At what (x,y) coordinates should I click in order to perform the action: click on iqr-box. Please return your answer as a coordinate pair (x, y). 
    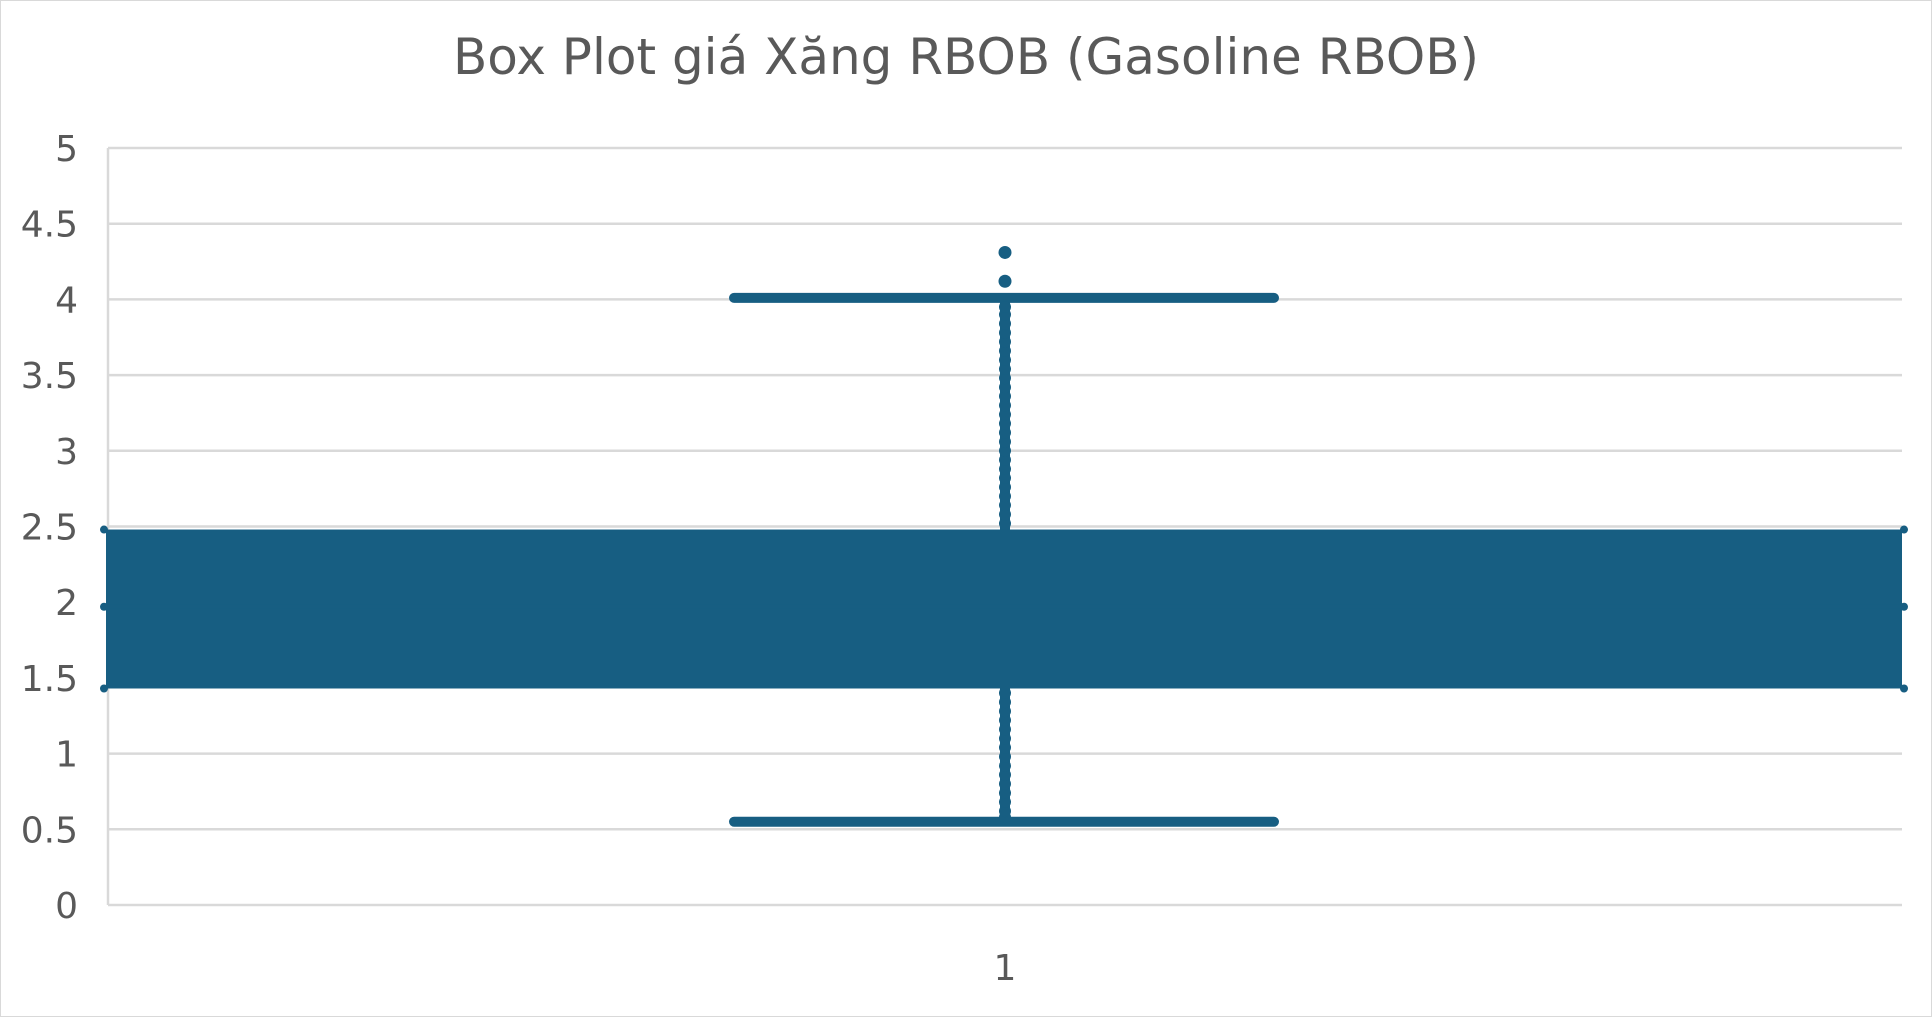
    Looking at the image, I should click on (1004, 609).